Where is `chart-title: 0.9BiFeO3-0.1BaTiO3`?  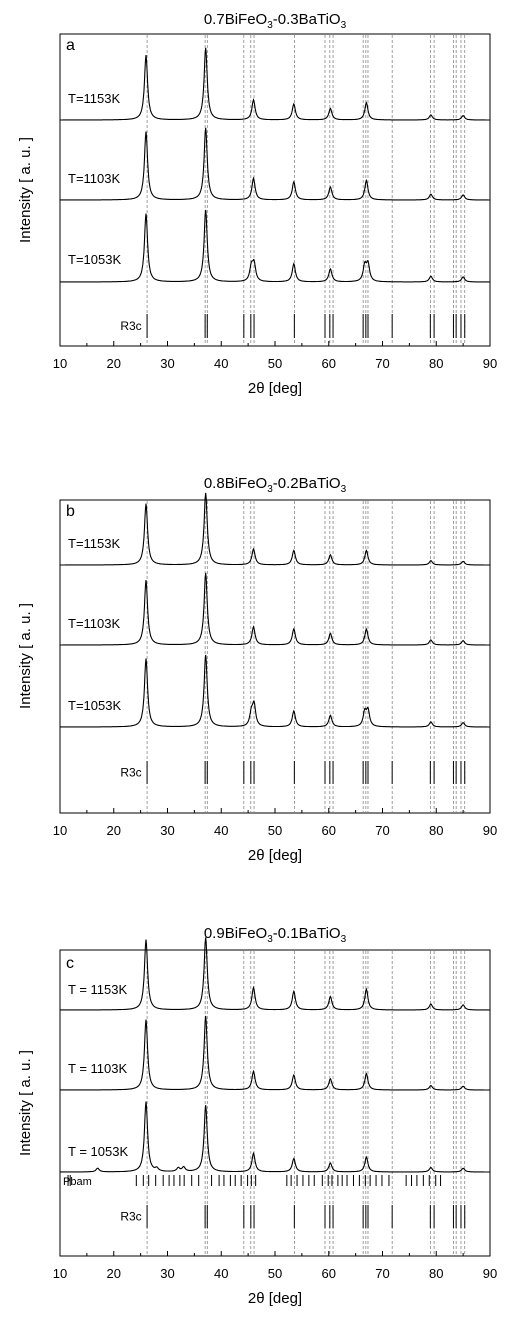
chart-title: 0.9BiFeO3-0.1BaTiO3 is located at coordinates (275, 935).